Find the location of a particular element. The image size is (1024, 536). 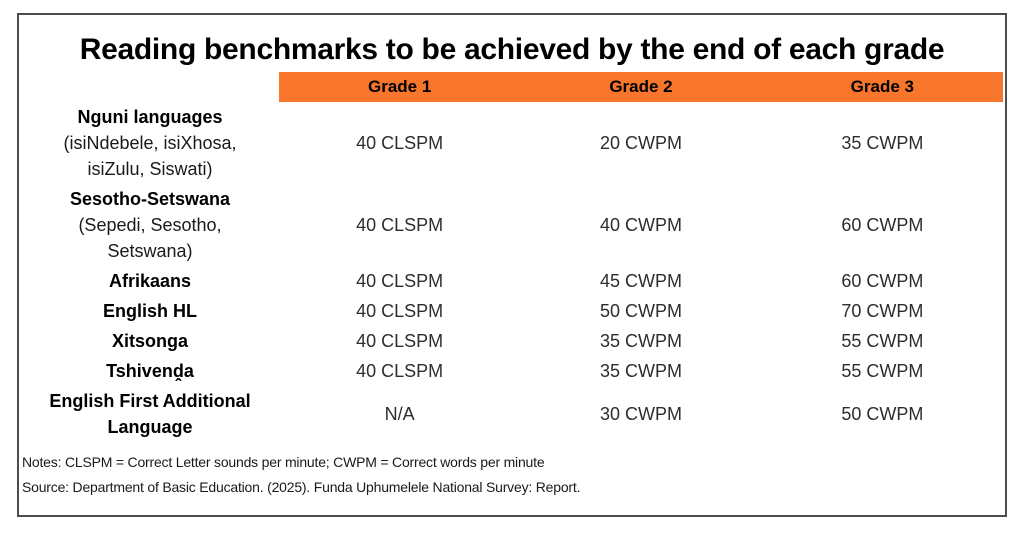

value-grade2: 40 CWPM is located at coordinates (640, 225).